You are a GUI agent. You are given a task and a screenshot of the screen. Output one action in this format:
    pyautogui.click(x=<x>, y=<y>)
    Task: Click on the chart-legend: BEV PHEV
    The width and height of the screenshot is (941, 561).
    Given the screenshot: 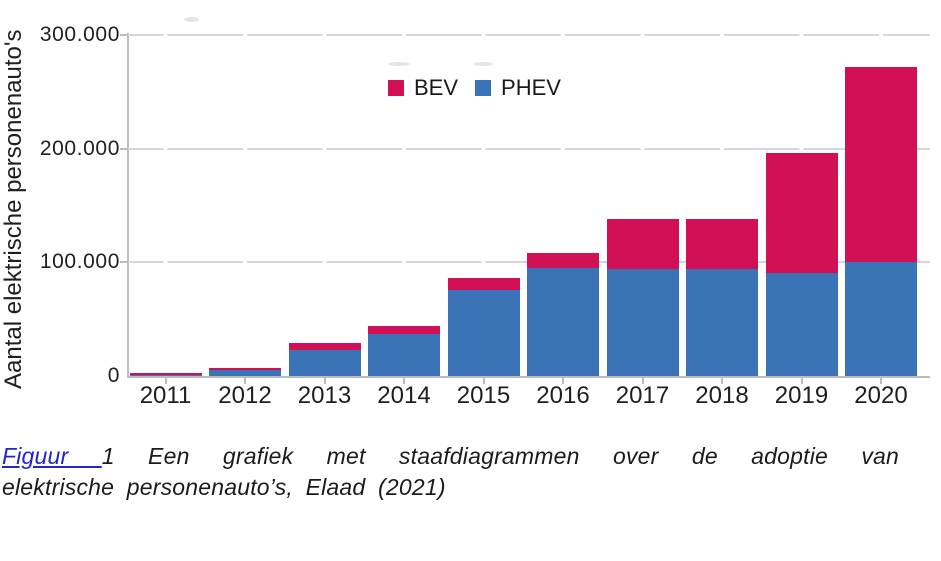 What is the action you would take?
    pyautogui.click(x=474, y=87)
    